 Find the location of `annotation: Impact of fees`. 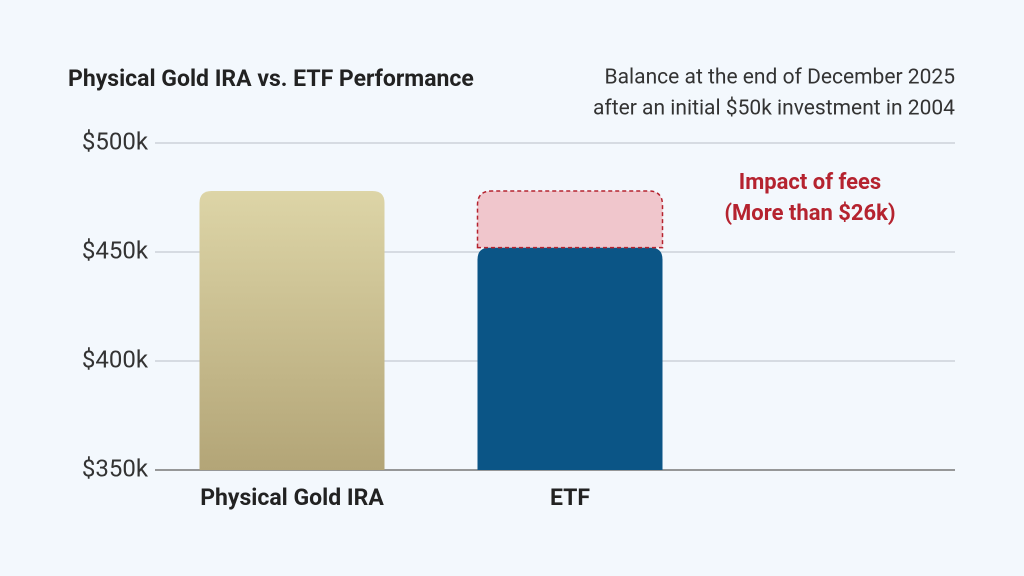

annotation: Impact of fees is located at coordinates (810, 182).